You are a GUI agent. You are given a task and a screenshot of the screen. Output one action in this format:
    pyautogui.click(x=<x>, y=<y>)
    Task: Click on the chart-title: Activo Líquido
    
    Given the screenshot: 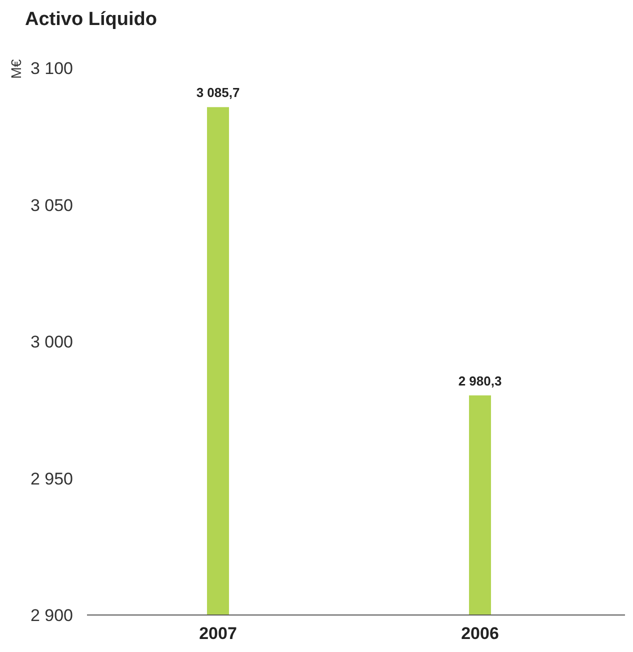 What is the action you would take?
    pyautogui.click(x=91, y=20)
    